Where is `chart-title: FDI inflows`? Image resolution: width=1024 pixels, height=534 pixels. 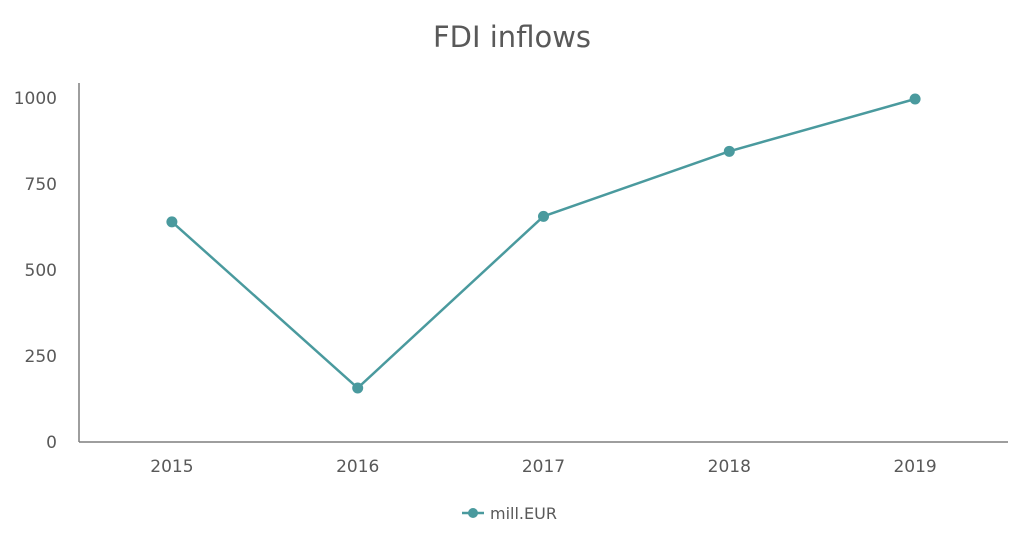 chart-title: FDI inflows is located at coordinates (512, 37).